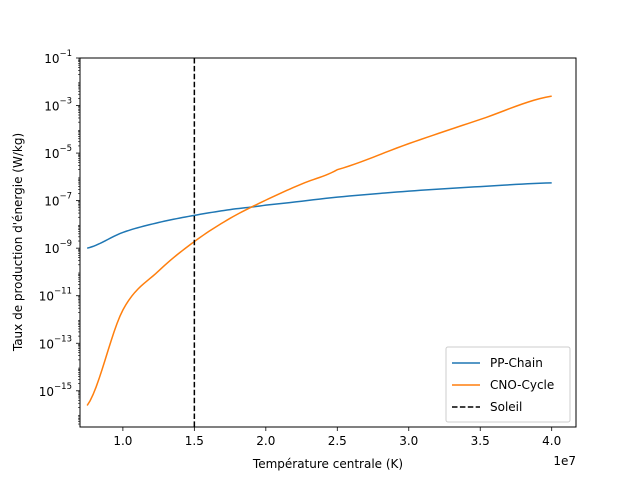 The image size is (640, 480). What do you see at coordinates (408, 441) in the screenshot?
I see `x-tick-label: 3.0` at bounding box center [408, 441].